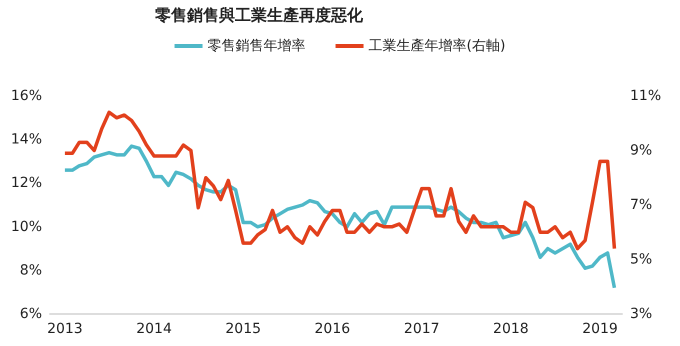  I want to click on x-tick-label: 2016, so click(332, 329).